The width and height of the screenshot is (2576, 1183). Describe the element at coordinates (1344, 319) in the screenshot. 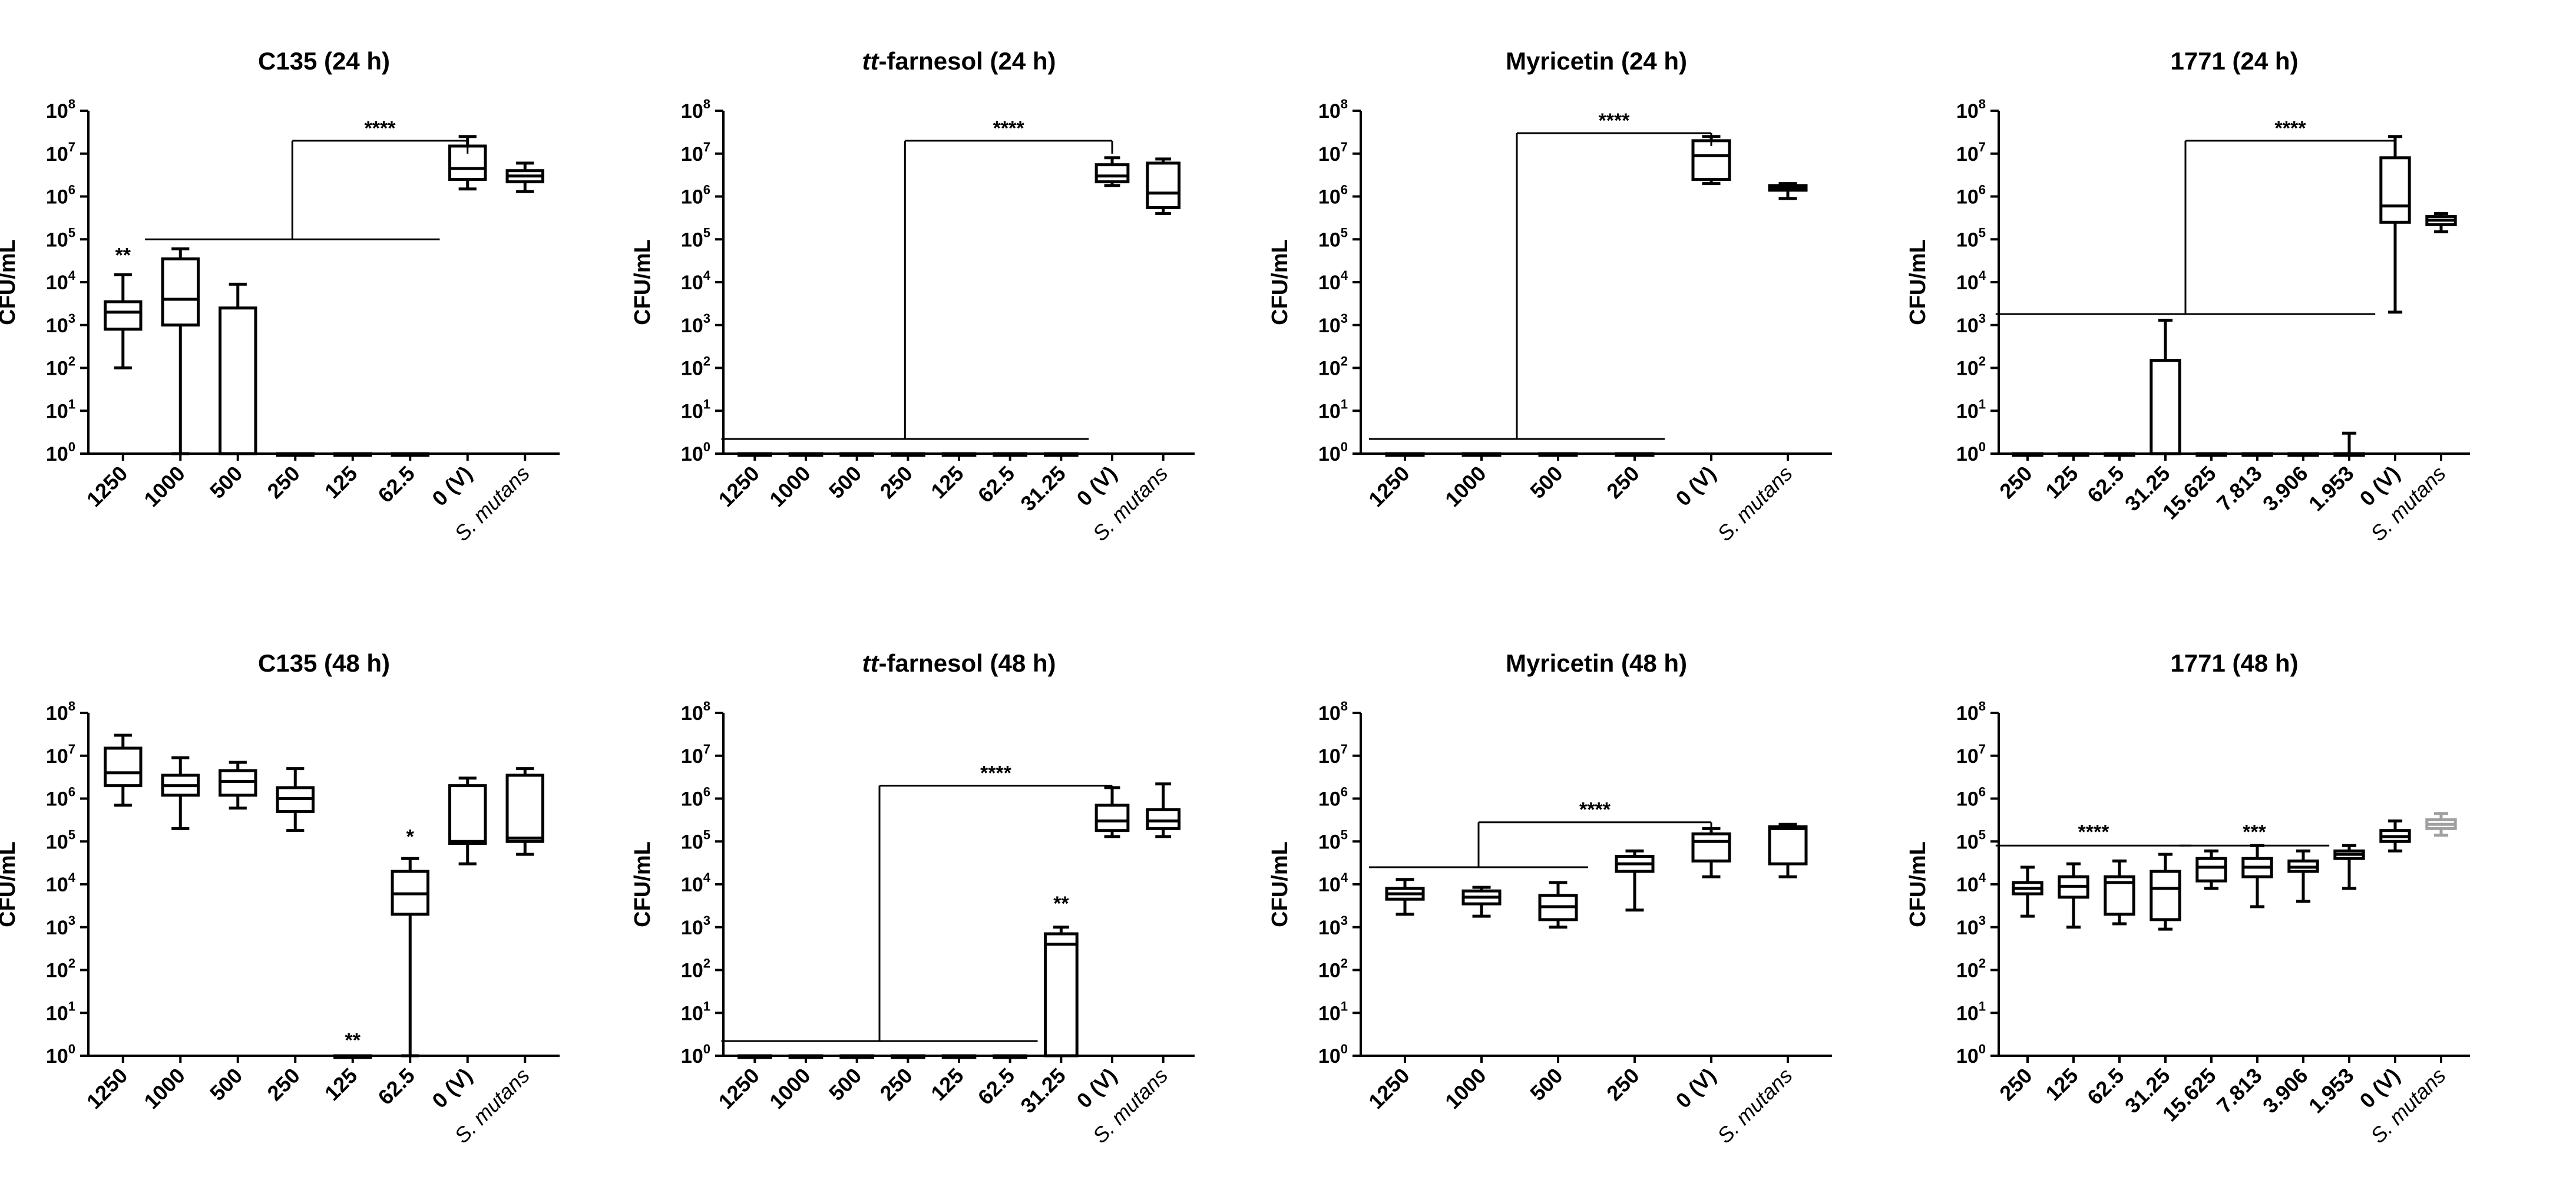

I see `y-tick-exponent: 3` at that location.